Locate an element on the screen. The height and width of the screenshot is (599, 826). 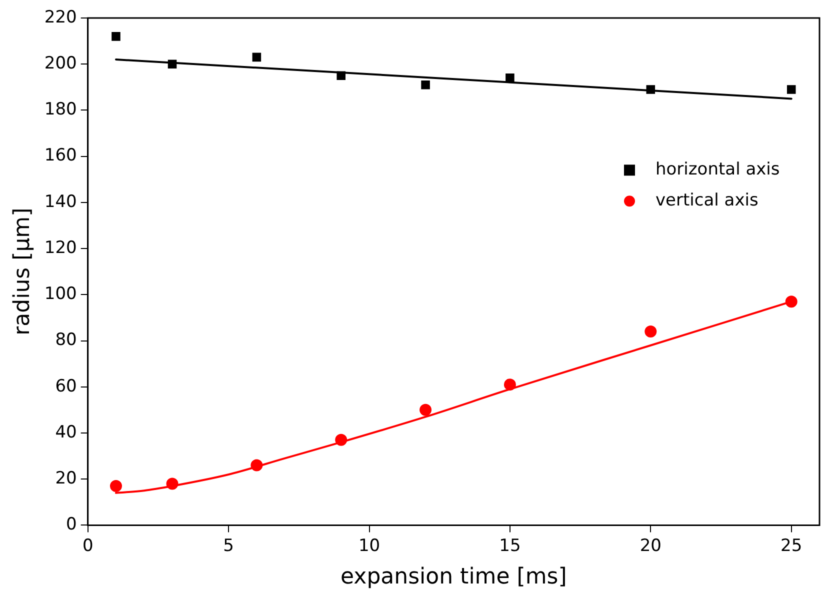
y-tick-label: 220 is located at coordinates (60, 17).